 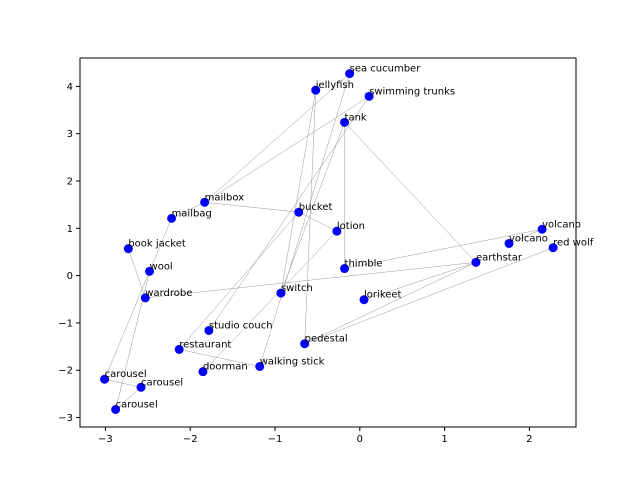 What do you see at coordinates (315, 436) in the screenshot?
I see `x-axis: −3 −2 −1 0 1 2` at bounding box center [315, 436].